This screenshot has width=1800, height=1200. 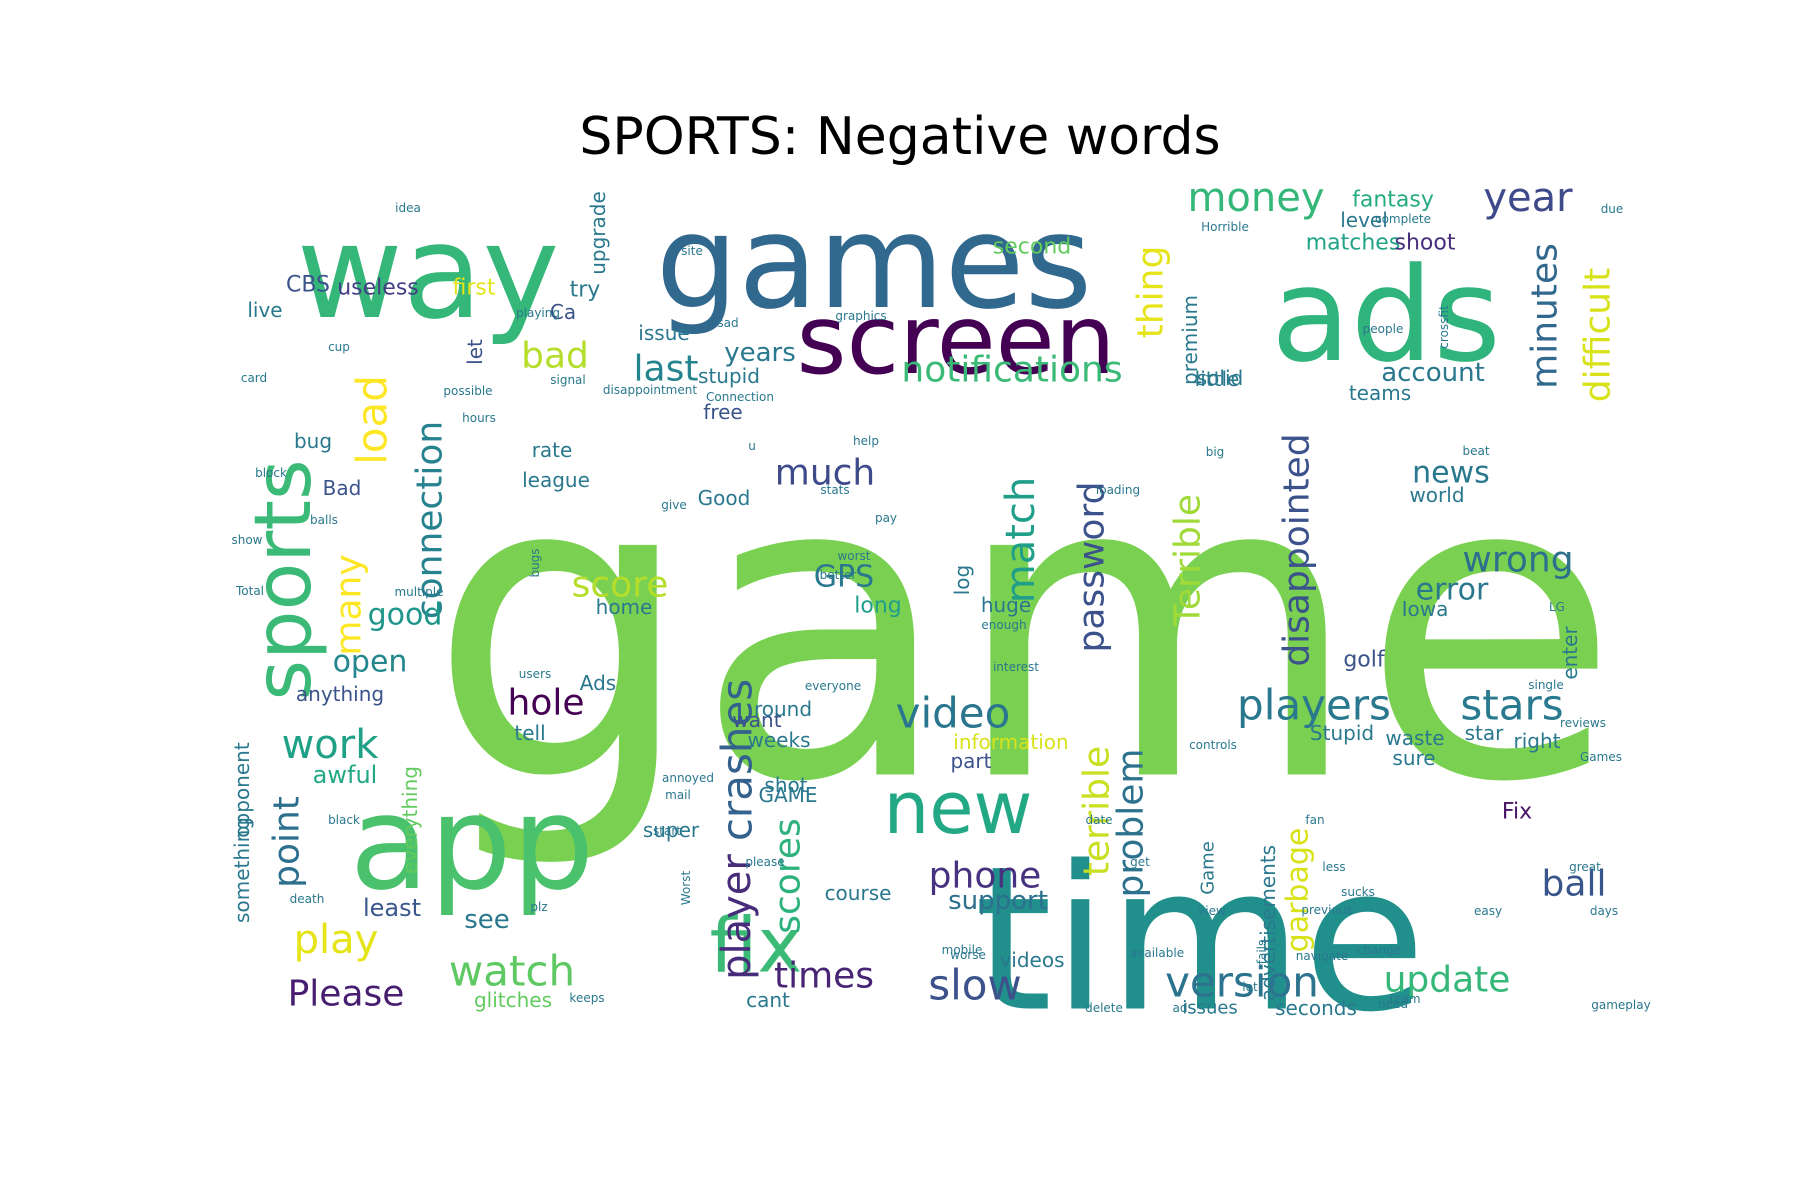 I want to click on word-account: account, so click(x=1433, y=373).